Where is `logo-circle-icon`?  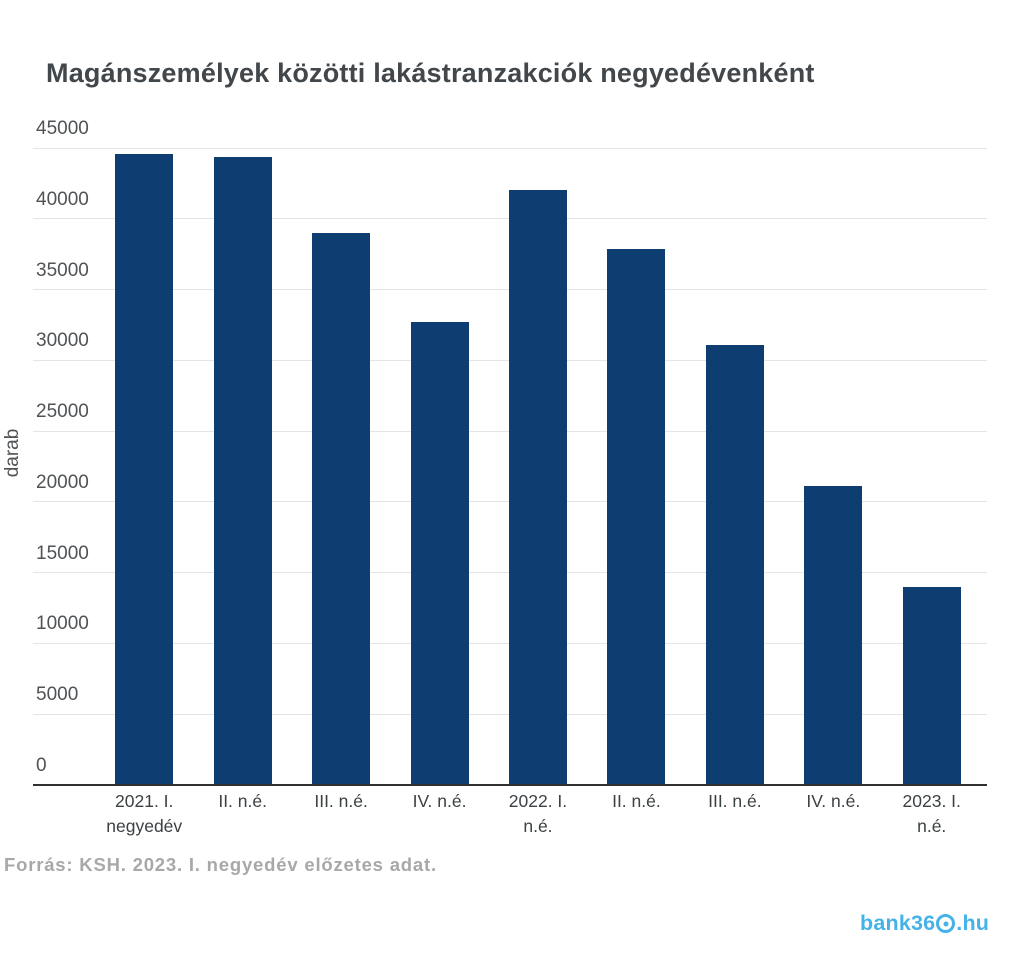 logo-circle-icon is located at coordinates (946, 923).